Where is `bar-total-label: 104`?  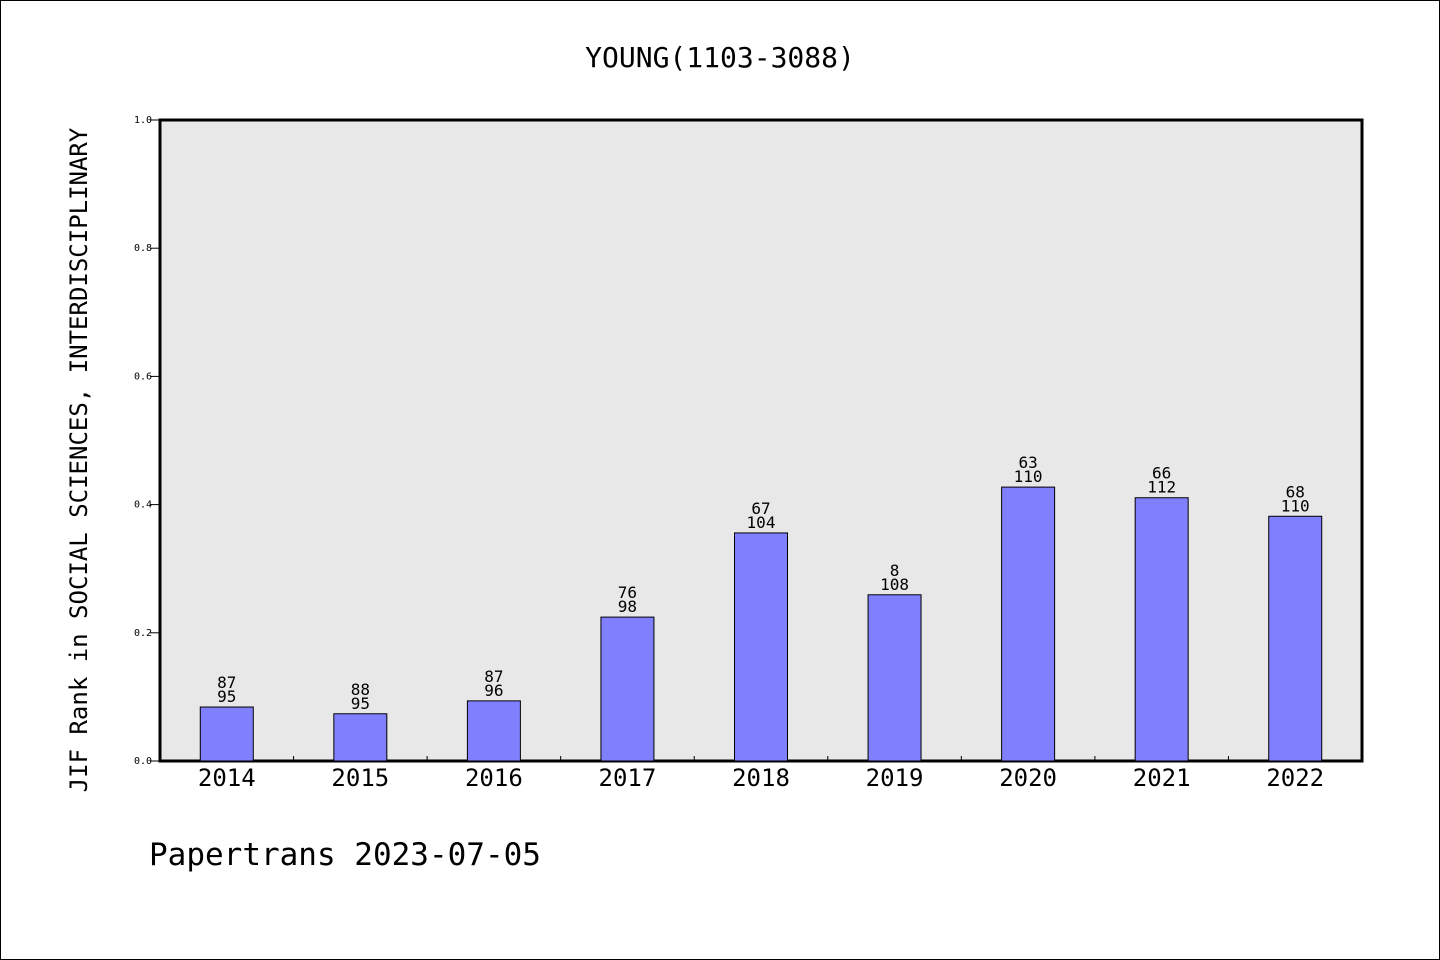 bar-total-label: 104 is located at coordinates (761, 522).